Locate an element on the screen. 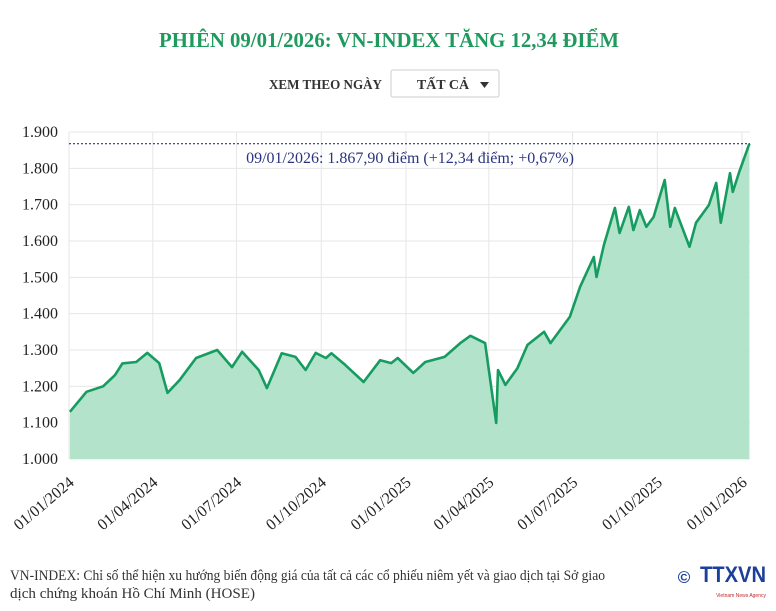 This screenshot has width=776, height=611. x-tick-label: 01/07/2024 is located at coordinates (211, 504).